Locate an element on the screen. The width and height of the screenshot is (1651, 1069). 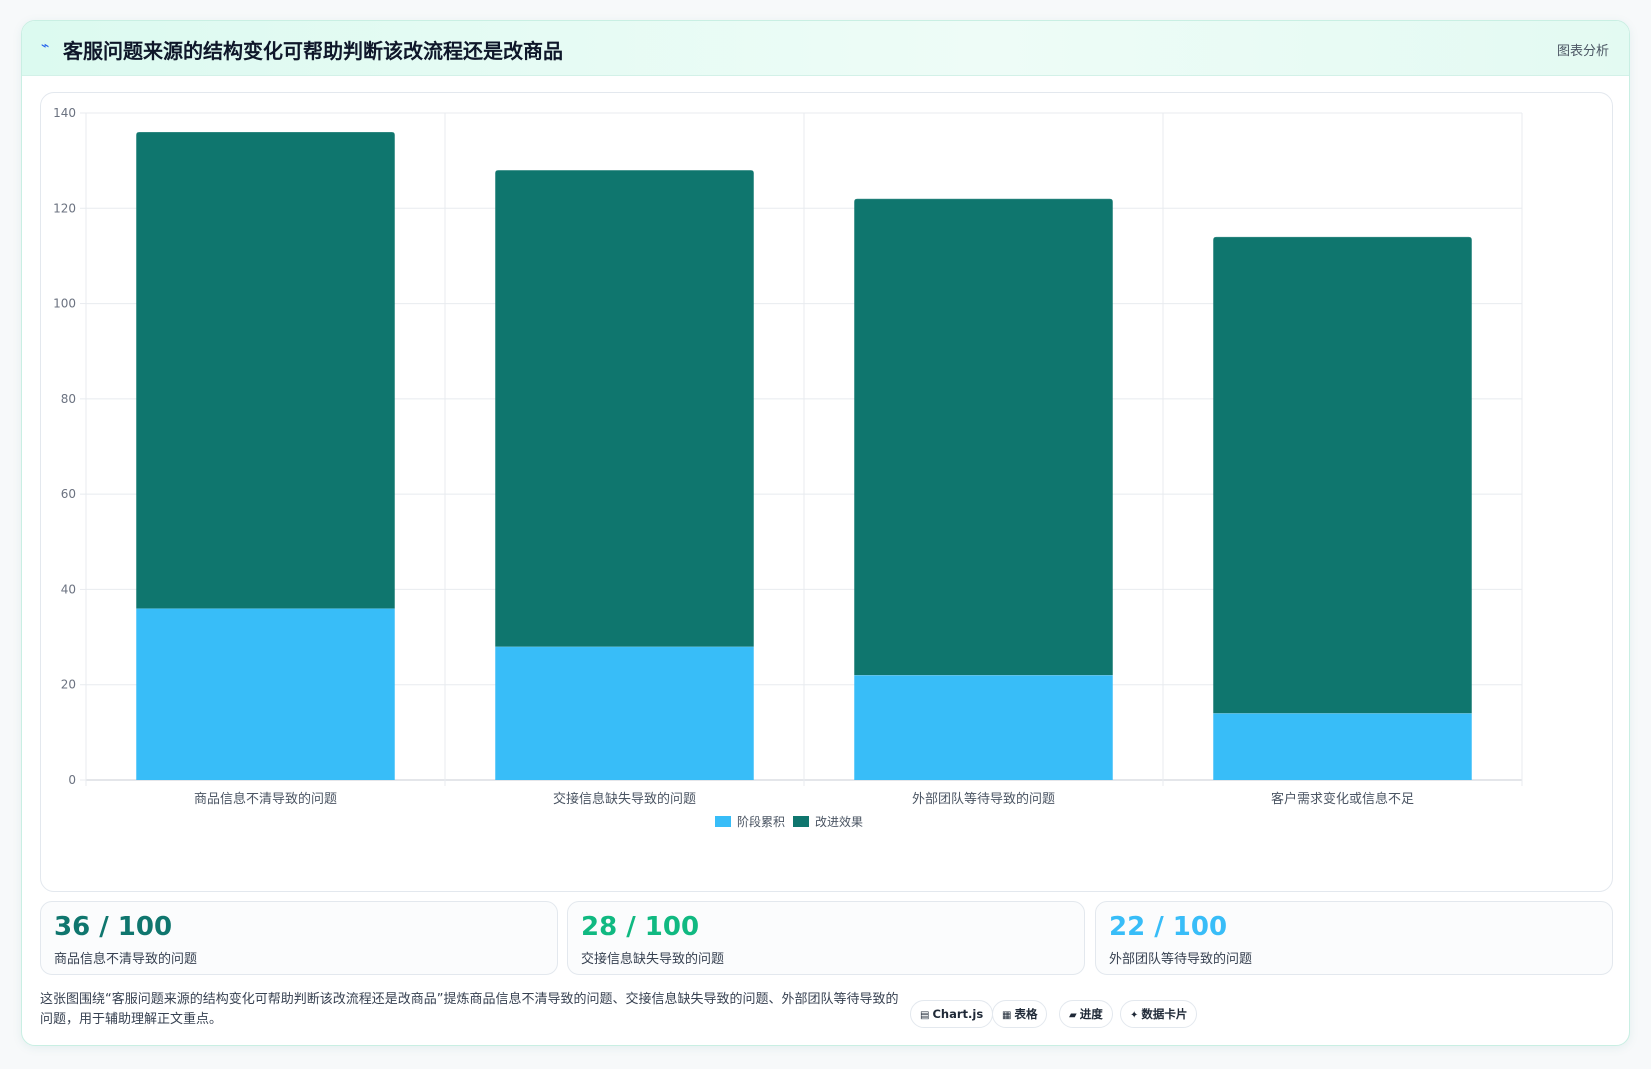
x-tick-label: 外部团队等待导致的问题 is located at coordinates (983, 799).